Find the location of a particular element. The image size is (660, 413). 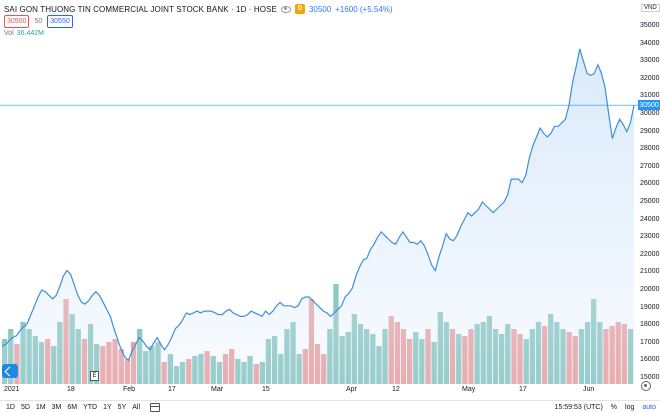

range-button-1m: 1M is located at coordinates (40, 407).